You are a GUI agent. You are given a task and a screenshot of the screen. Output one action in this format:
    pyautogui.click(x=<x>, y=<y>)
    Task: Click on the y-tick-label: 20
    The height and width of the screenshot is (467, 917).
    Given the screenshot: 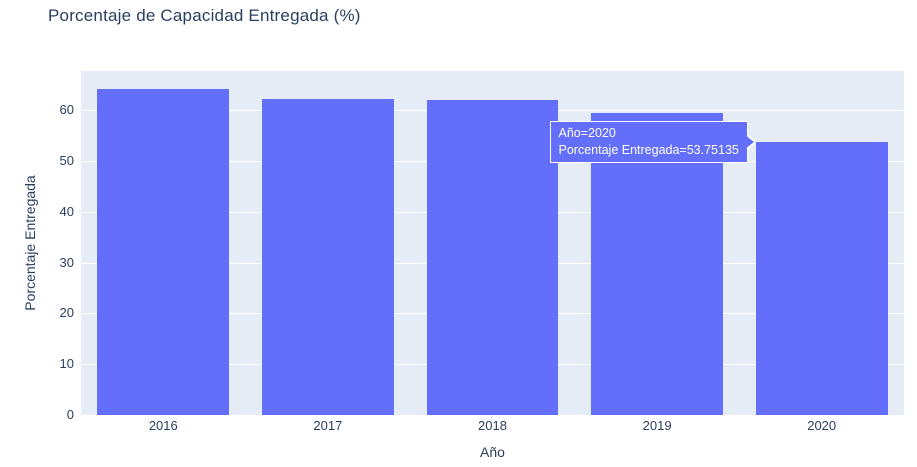 What is the action you would take?
    pyautogui.click(x=66, y=313)
    